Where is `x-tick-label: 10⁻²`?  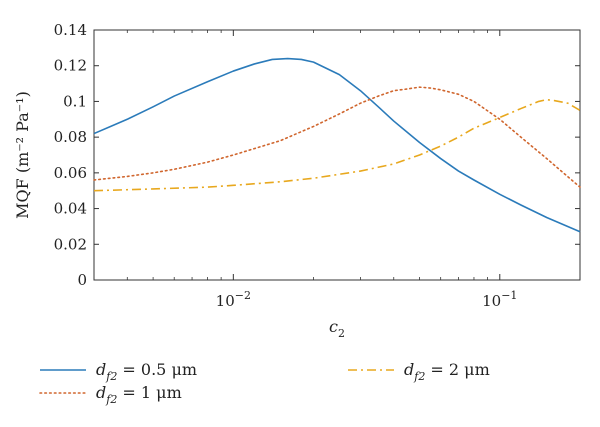 x-tick-label: 10⁻² is located at coordinates (233, 299).